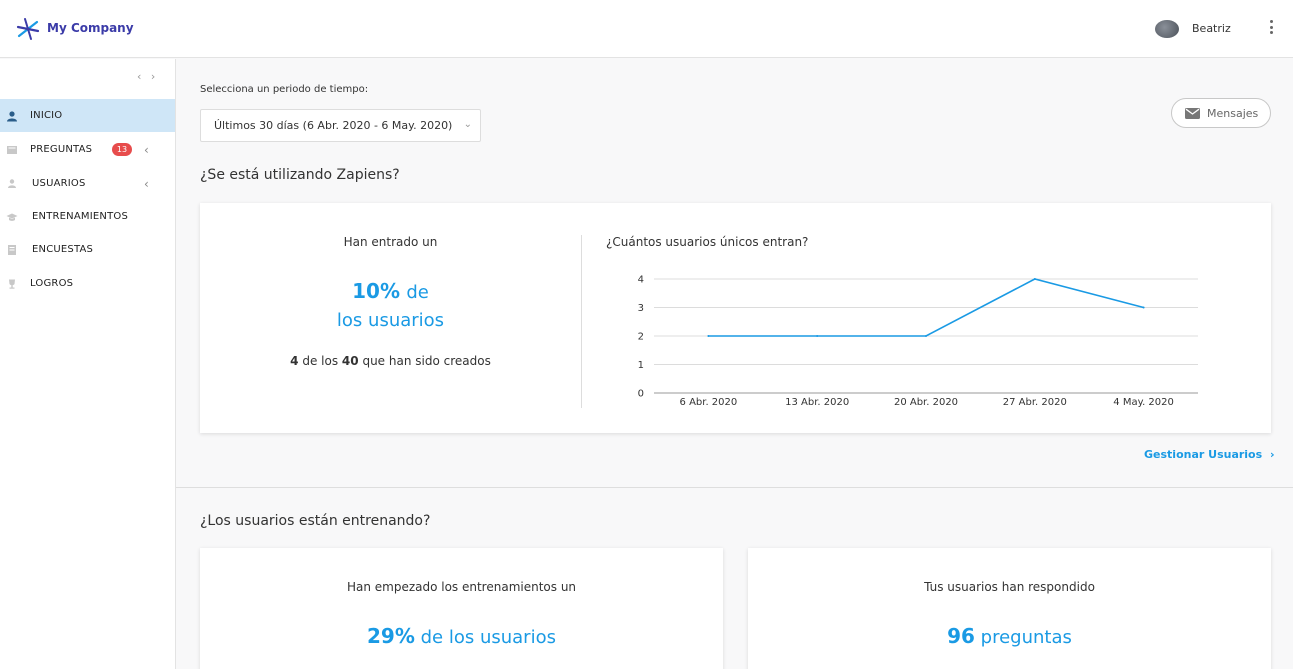 Image resolution: width=1293 pixels, height=669 pixels. What do you see at coordinates (12, 150) in the screenshot?
I see `book-icon` at bounding box center [12, 150].